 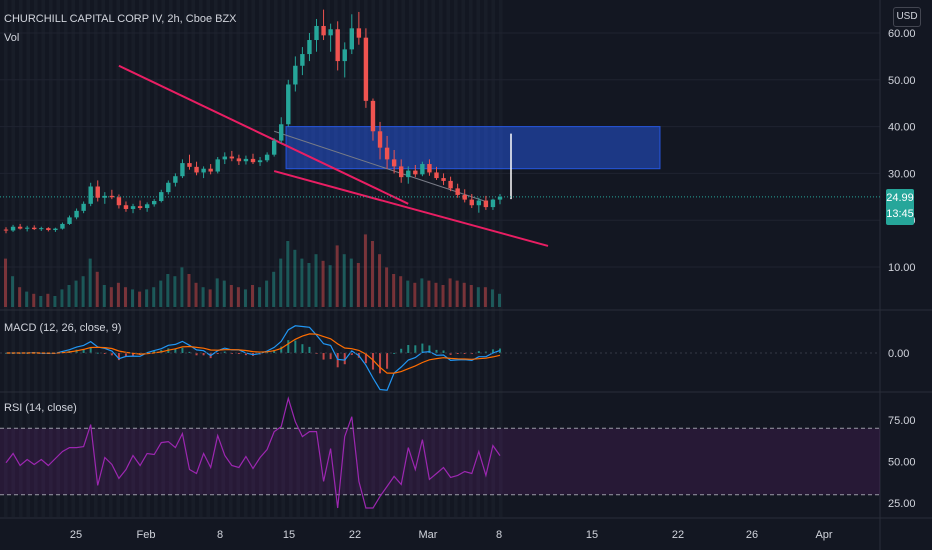 What do you see at coordinates (898, 354) in the screenshot?
I see `macd-tick-label: 0.00` at bounding box center [898, 354].